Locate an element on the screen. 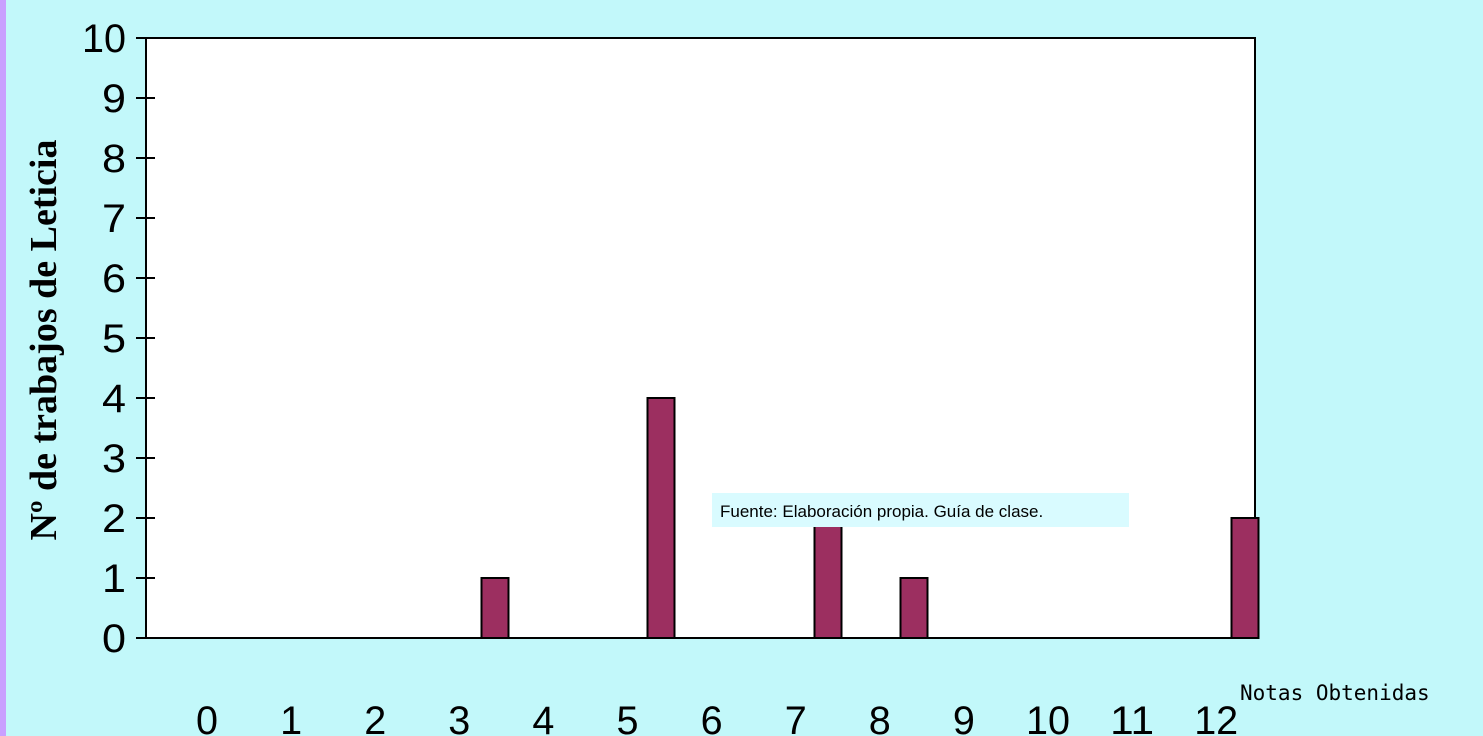 Image resolution: width=1483 pixels, height=736 pixels. y-axis: 0 1 2 3 4 5 6 7 8 9 10 is located at coordinates (118, 339).